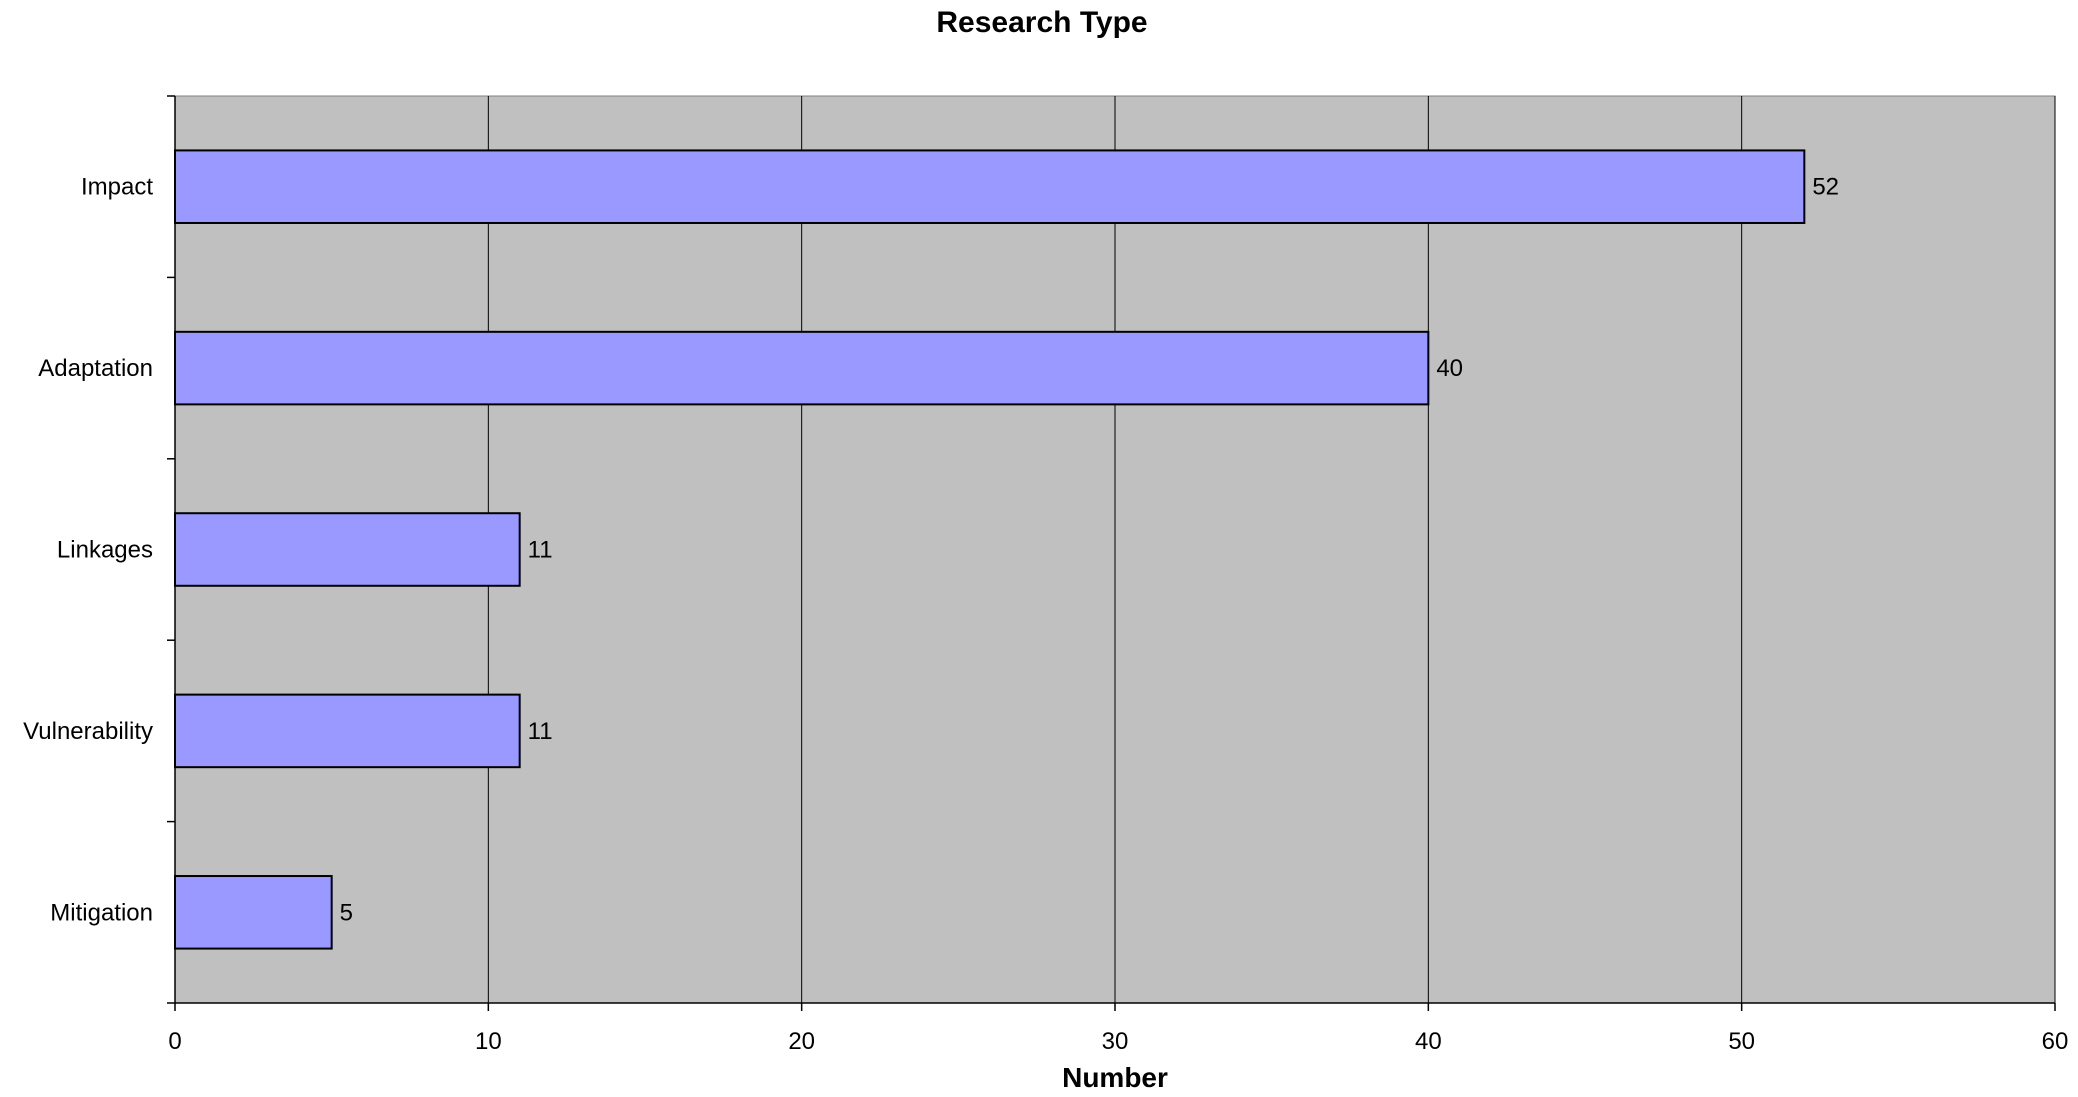 The height and width of the screenshot is (1097, 2078). What do you see at coordinates (1741, 1041) in the screenshot?
I see `x-tick-label: 50` at bounding box center [1741, 1041].